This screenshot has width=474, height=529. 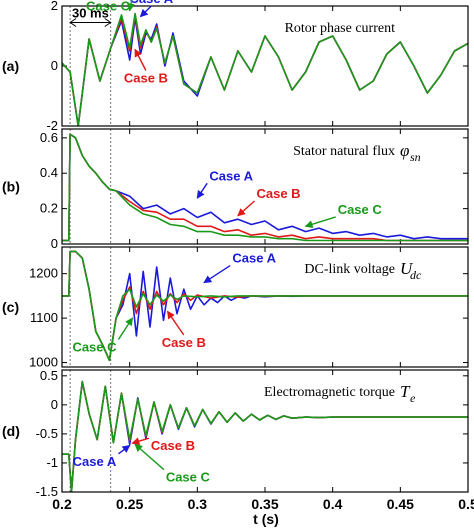 I want to click on panel-symbol: φ, so click(x=404, y=150).